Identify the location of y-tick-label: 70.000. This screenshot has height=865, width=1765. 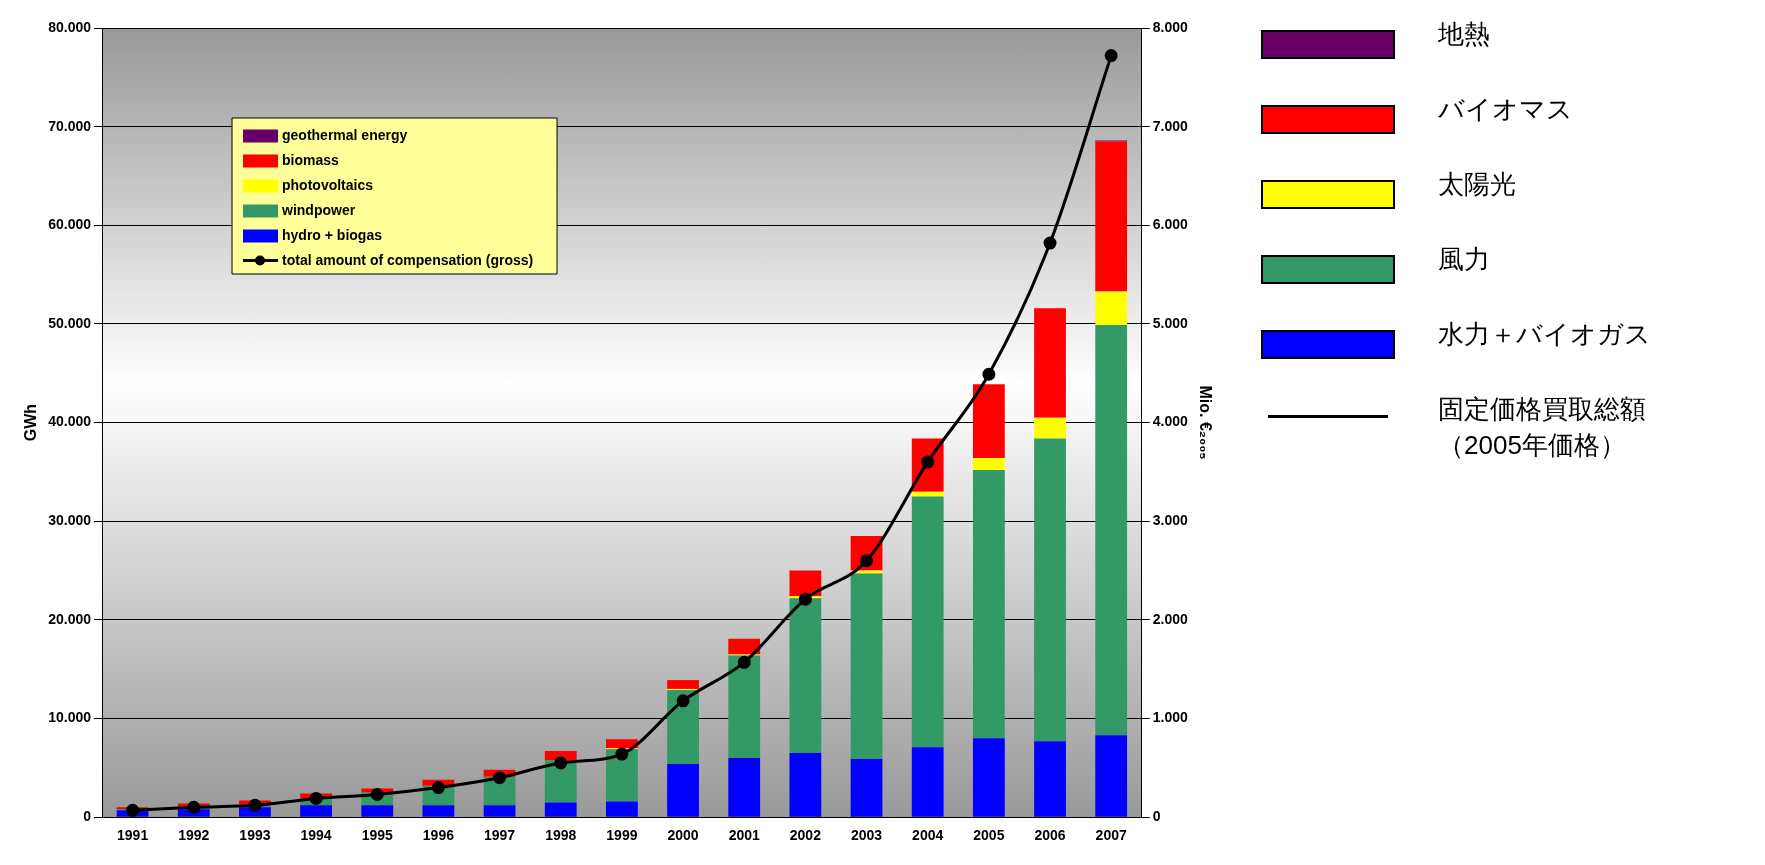
(70, 125).